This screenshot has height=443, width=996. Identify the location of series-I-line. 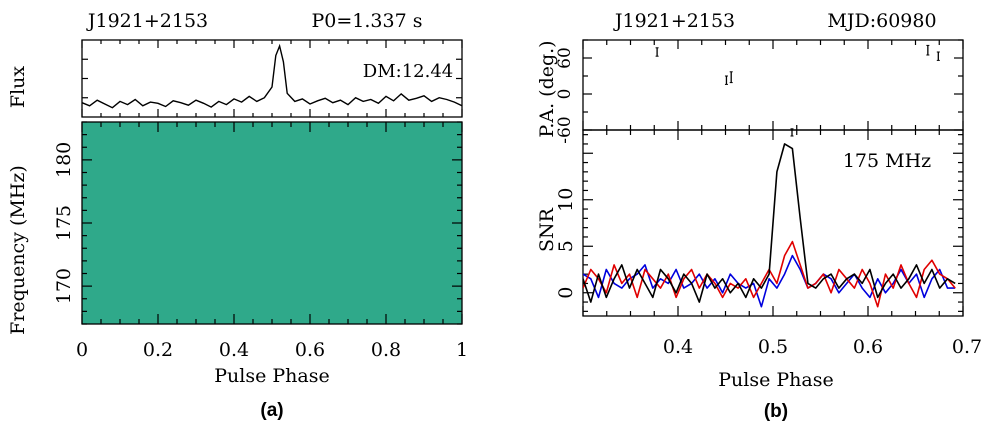
(769, 223).